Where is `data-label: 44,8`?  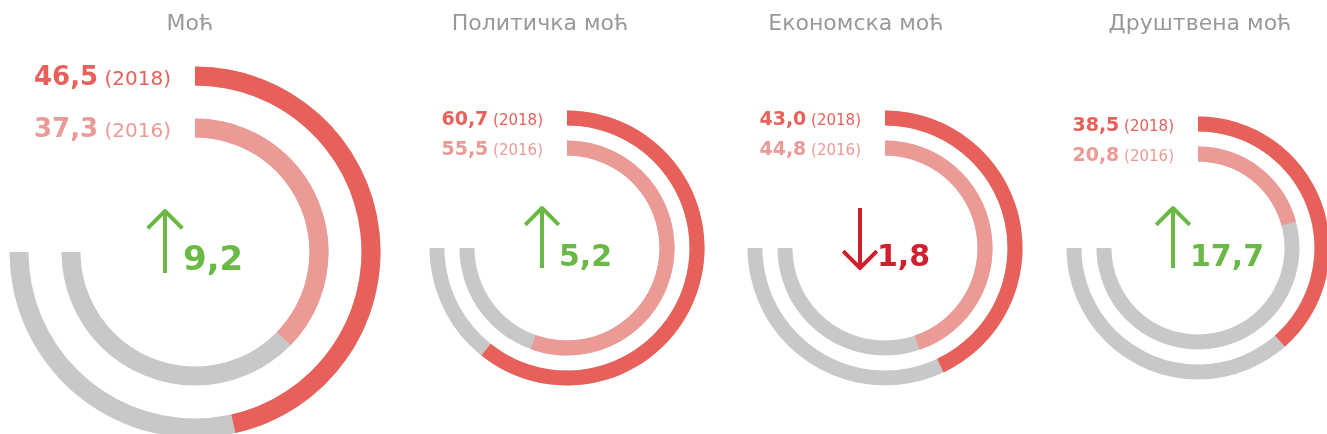
data-label: 44,8 is located at coordinates (783, 147).